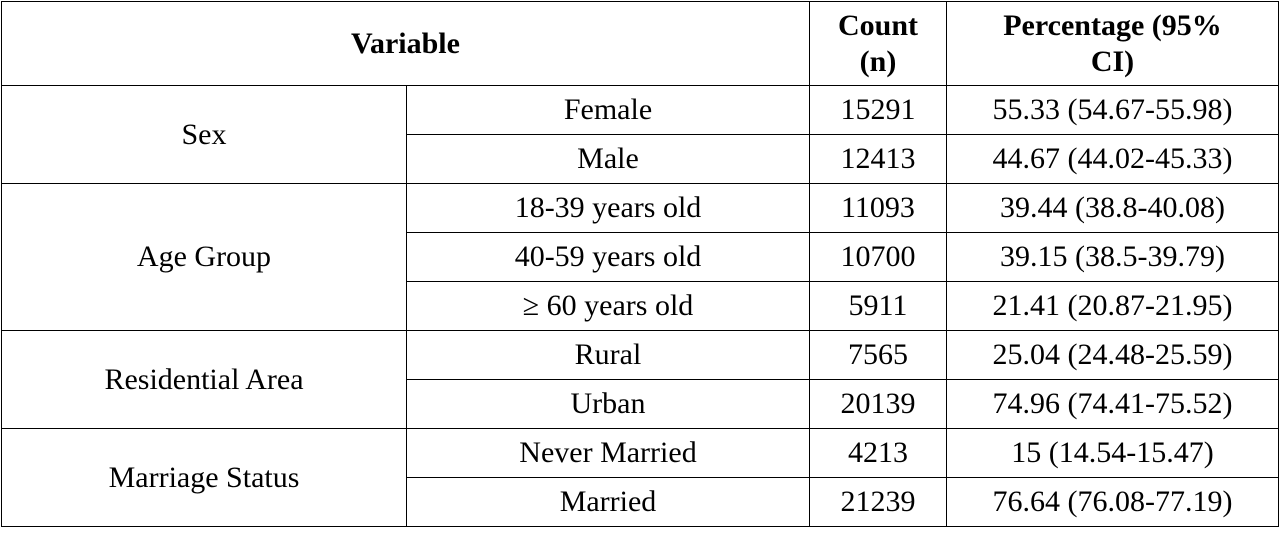 Image resolution: width=1280 pixels, height=541 pixels. I want to click on count-cell: 11093, so click(878, 208).